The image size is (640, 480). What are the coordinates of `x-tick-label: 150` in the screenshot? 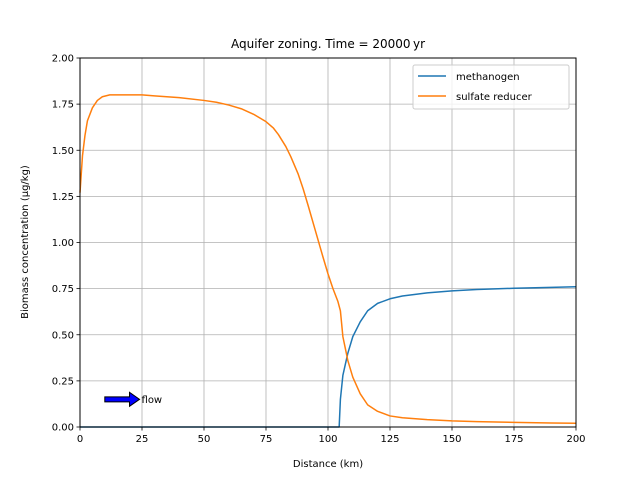 It's located at (451, 439).